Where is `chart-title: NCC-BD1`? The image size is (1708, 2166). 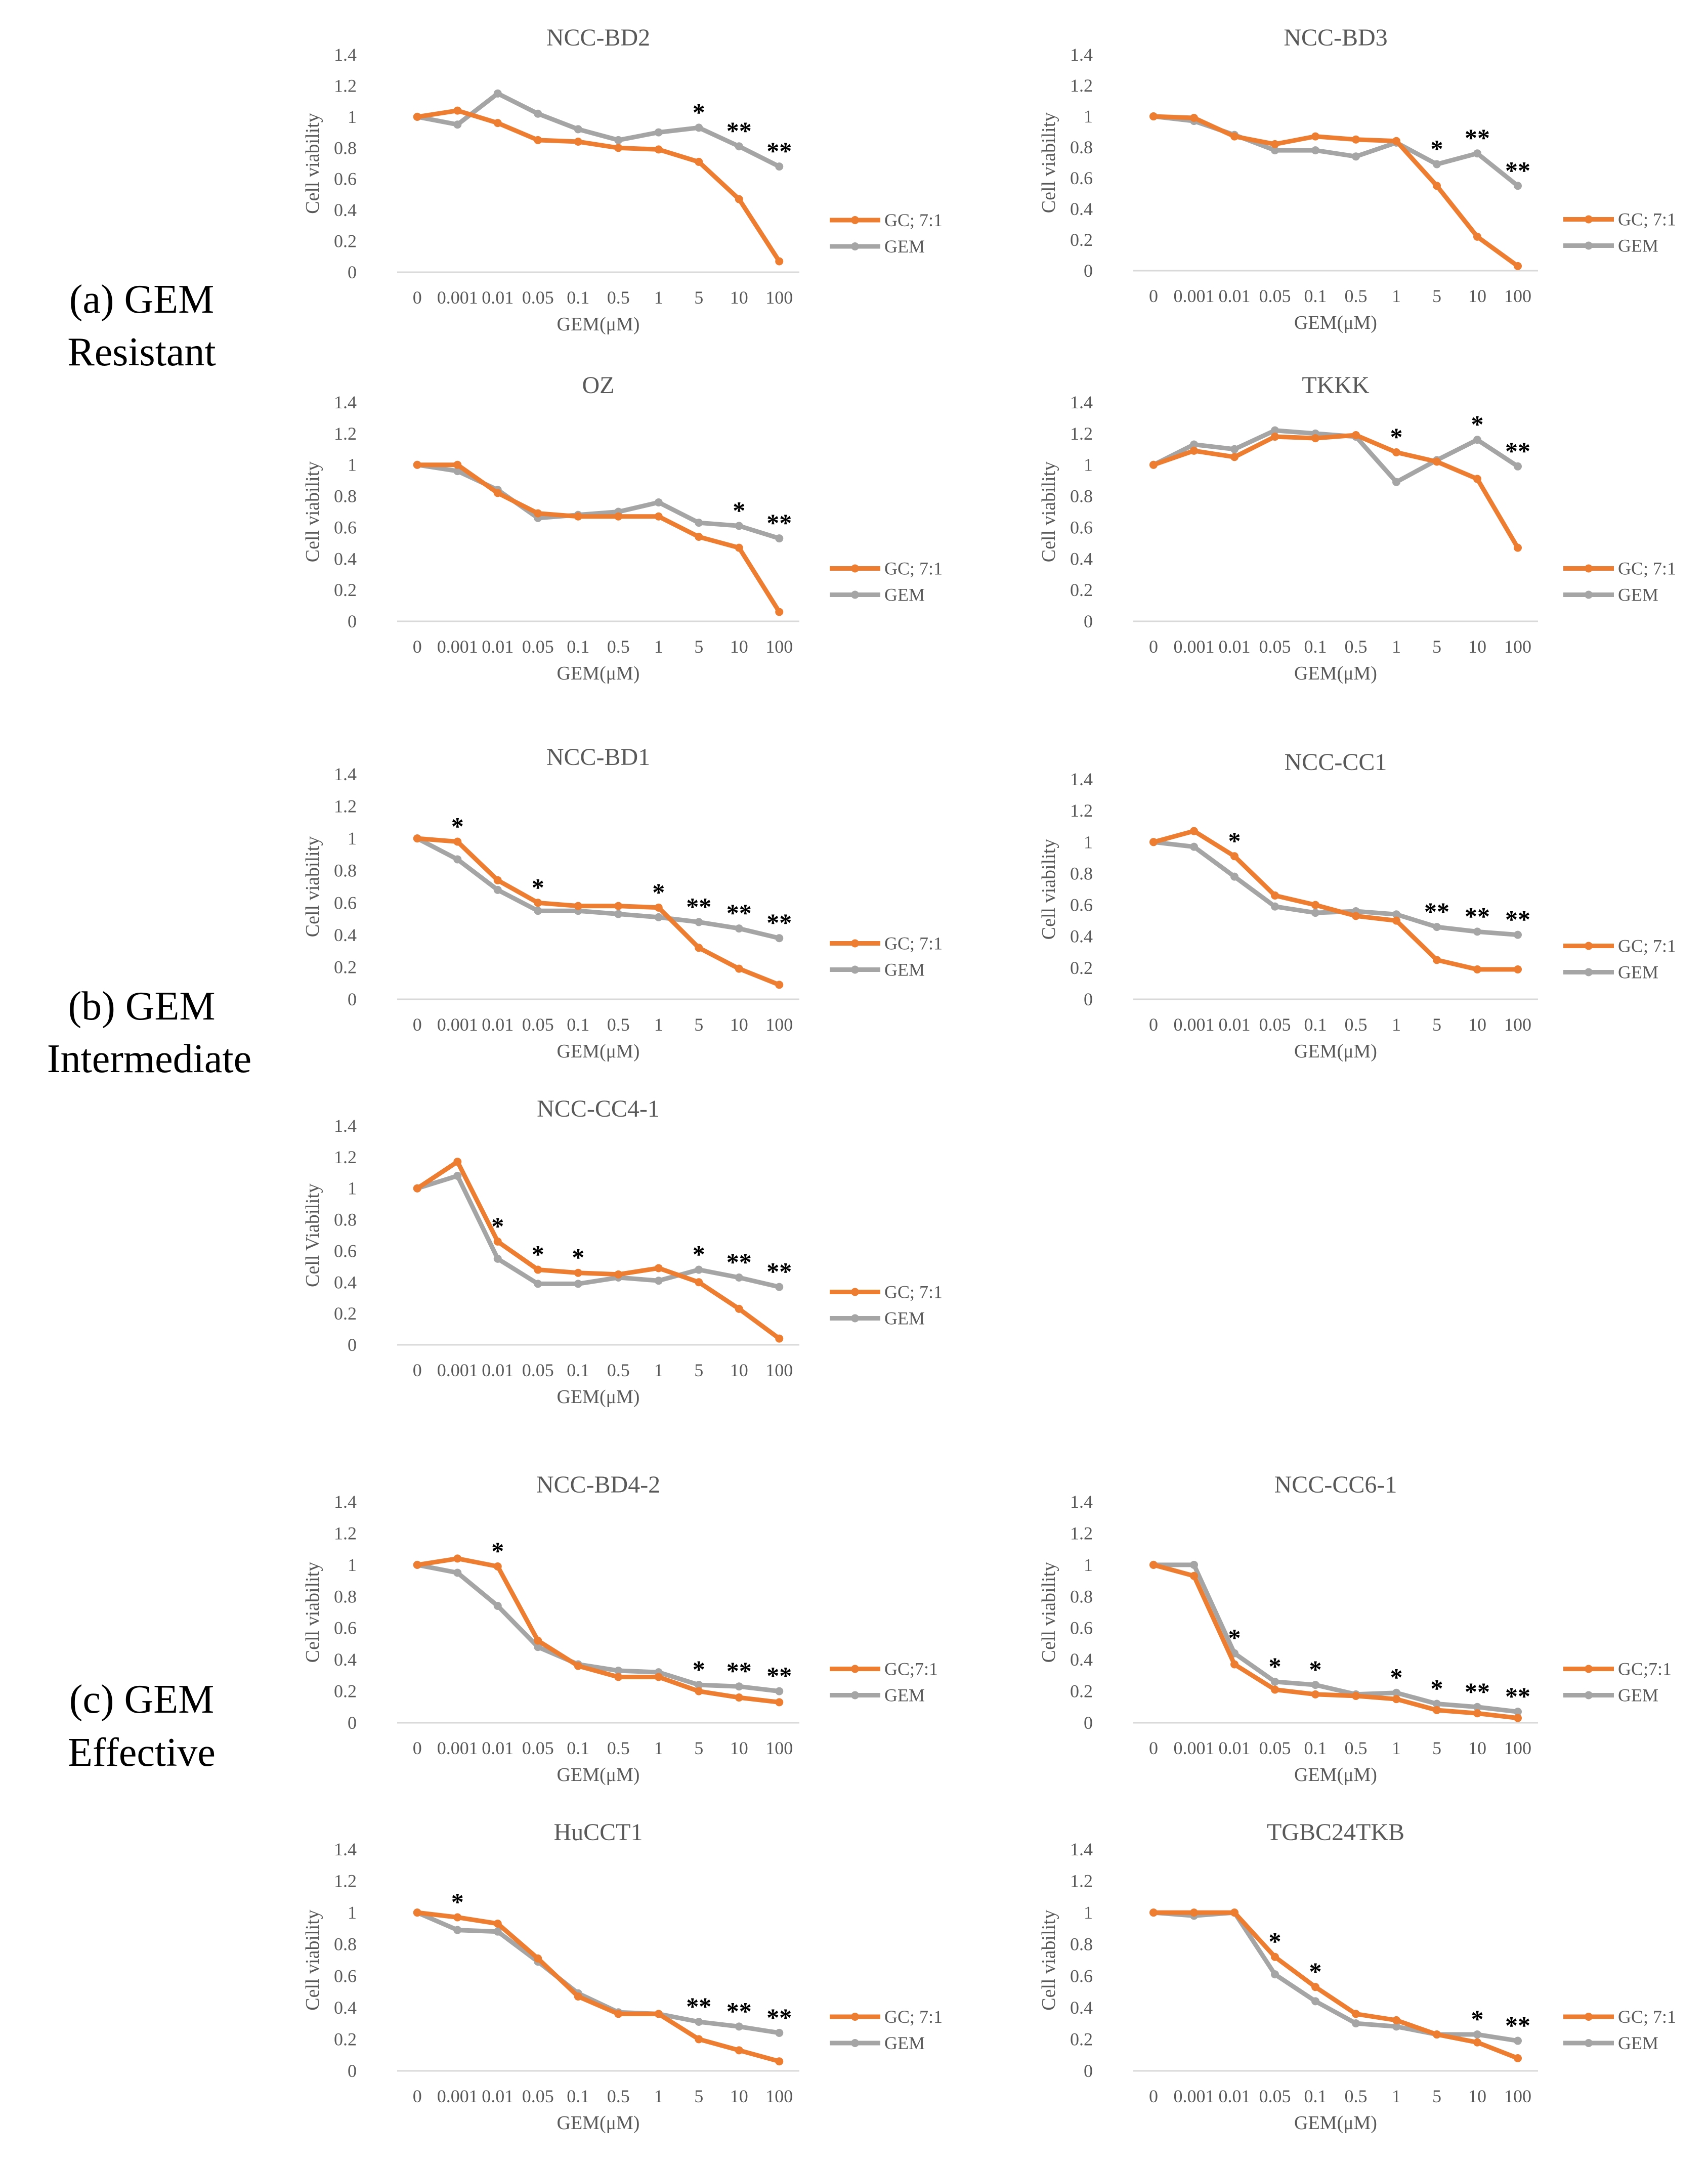 chart-title: NCC-BD1 is located at coordinates (598, 757).